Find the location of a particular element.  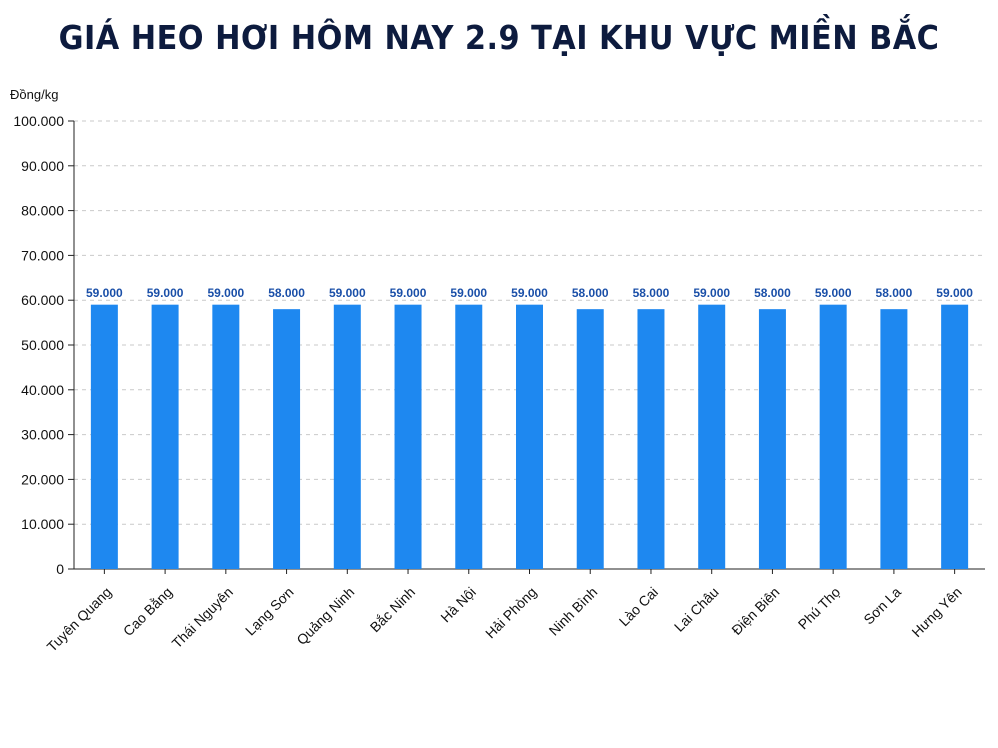

x-tick-label: Hải Phòng is located at coordinates (511, 613).